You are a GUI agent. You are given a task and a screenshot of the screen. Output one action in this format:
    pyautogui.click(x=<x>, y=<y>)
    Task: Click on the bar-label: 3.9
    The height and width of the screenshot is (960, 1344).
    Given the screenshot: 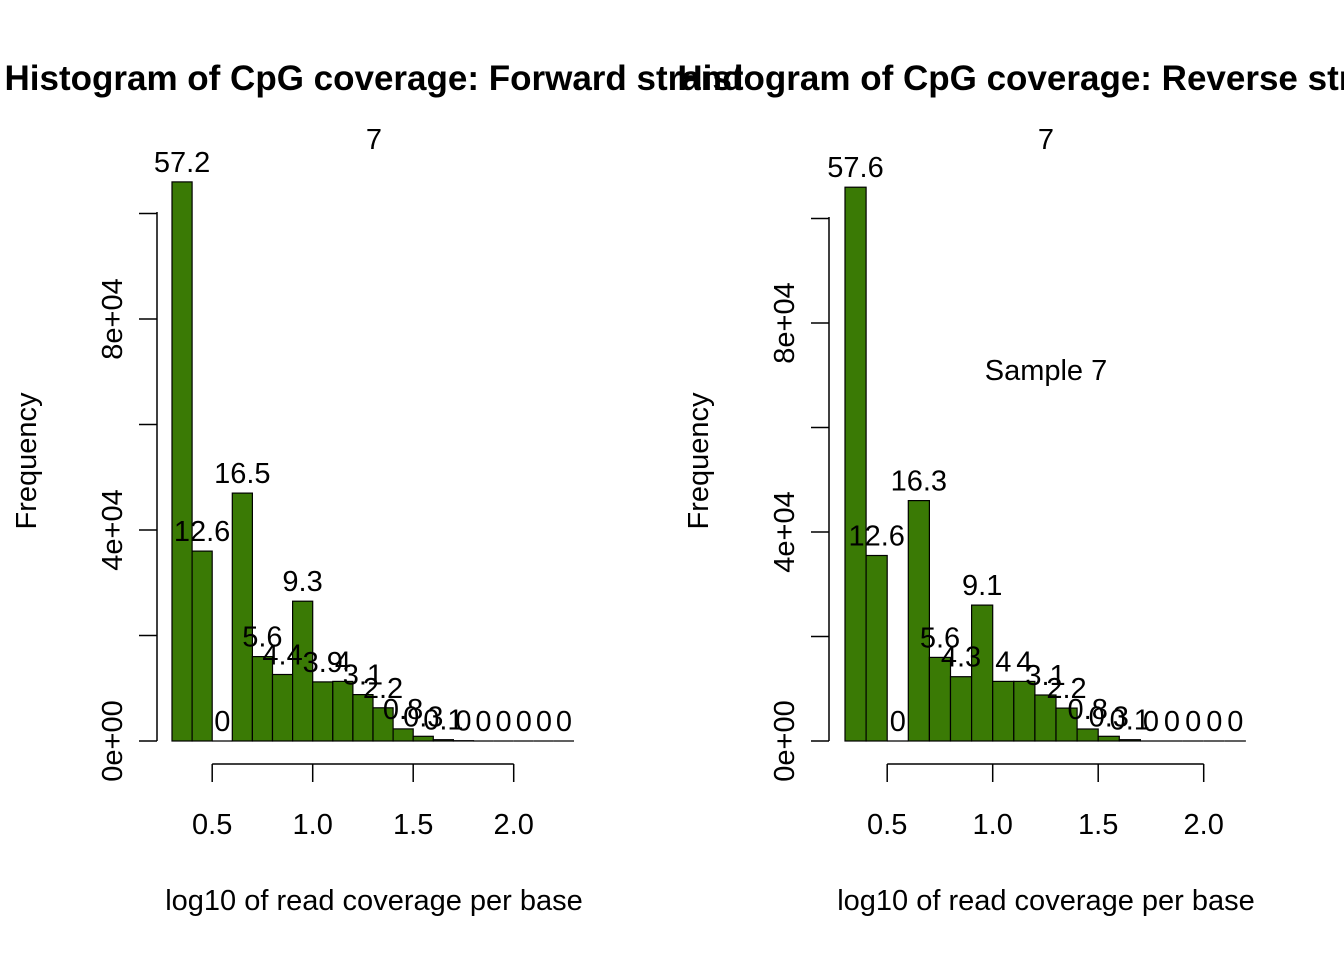 What is the action you would take?
    pyautogui.click(x=323, y=663)
    